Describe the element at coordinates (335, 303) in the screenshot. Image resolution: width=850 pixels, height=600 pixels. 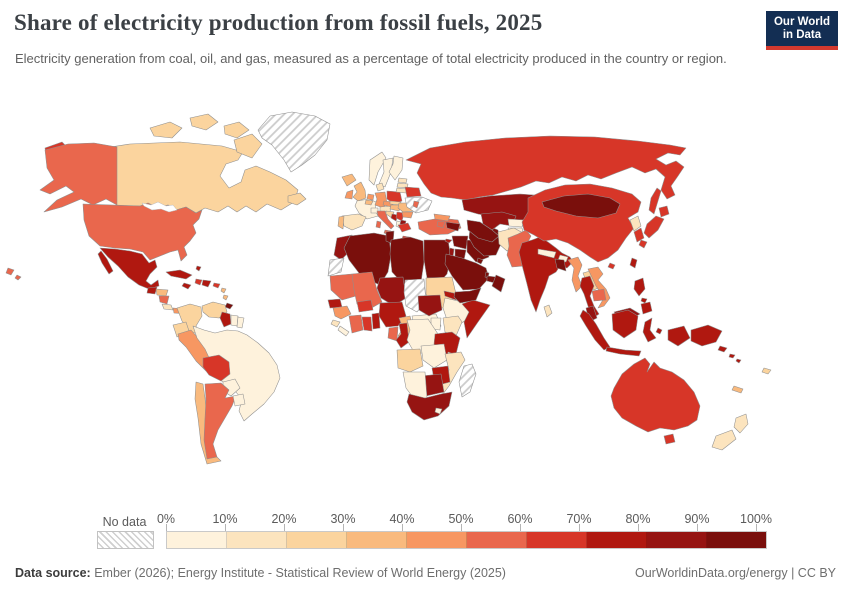
I see `country-senegal` at that location.